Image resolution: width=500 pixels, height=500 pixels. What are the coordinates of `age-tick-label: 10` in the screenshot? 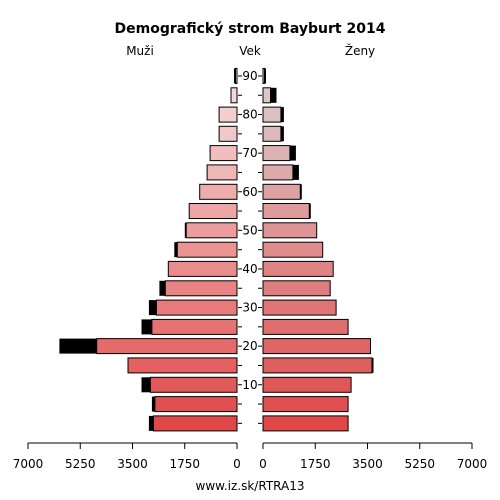 It's located at (249, 385).